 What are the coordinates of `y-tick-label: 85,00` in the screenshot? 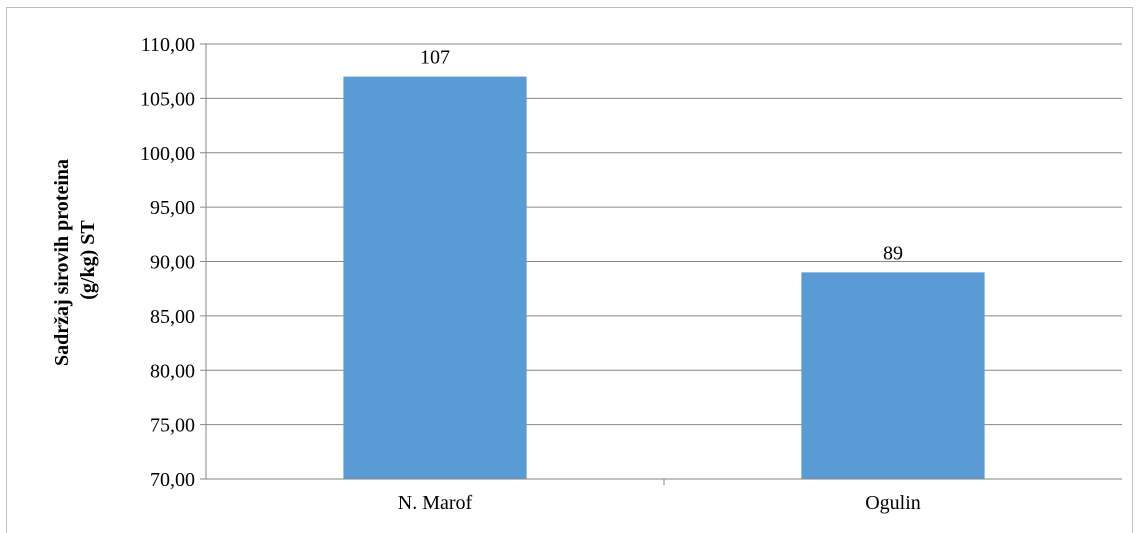 It's located at (172, 317).